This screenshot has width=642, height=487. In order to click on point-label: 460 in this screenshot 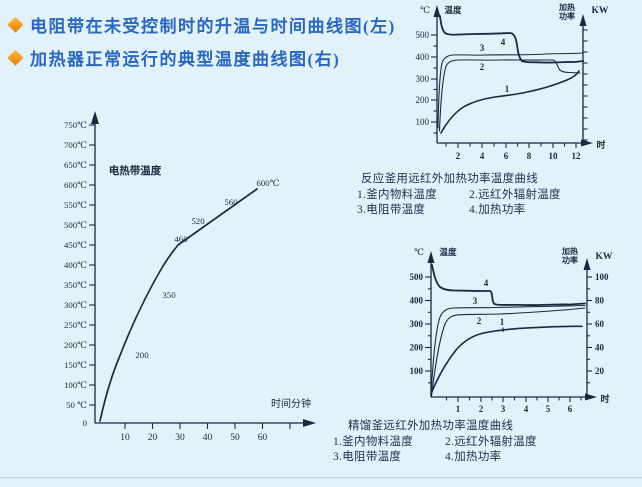, I will do `click(181, 239)`.